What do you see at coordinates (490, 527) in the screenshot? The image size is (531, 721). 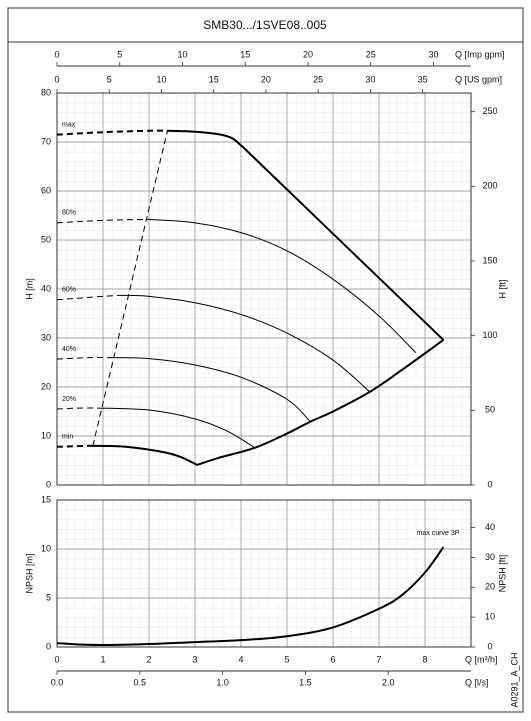 I see `y2-tick-label: 40` at bounding box center [490, 527].